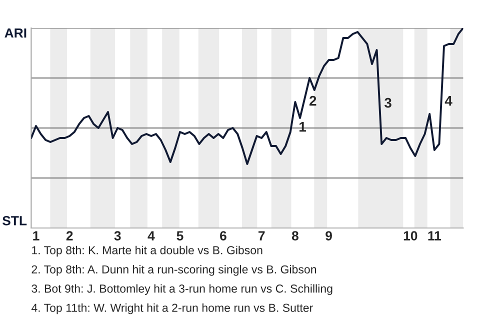  Describe the element at coordinates (36, 235) in the screenshot. I see `x-tick-label: 1` at that location.